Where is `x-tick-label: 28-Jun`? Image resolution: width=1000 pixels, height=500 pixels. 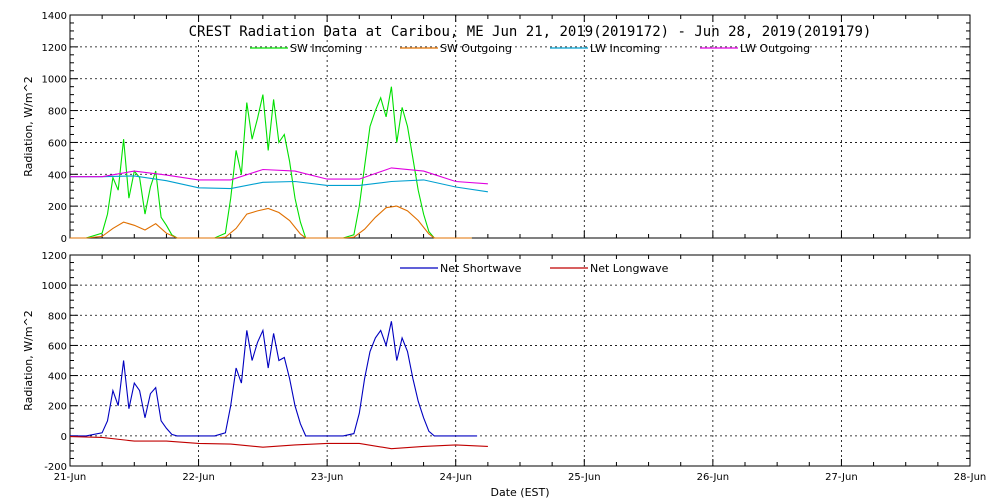
x-tick-label: 28-Jun is located at coordinates (970, 477).